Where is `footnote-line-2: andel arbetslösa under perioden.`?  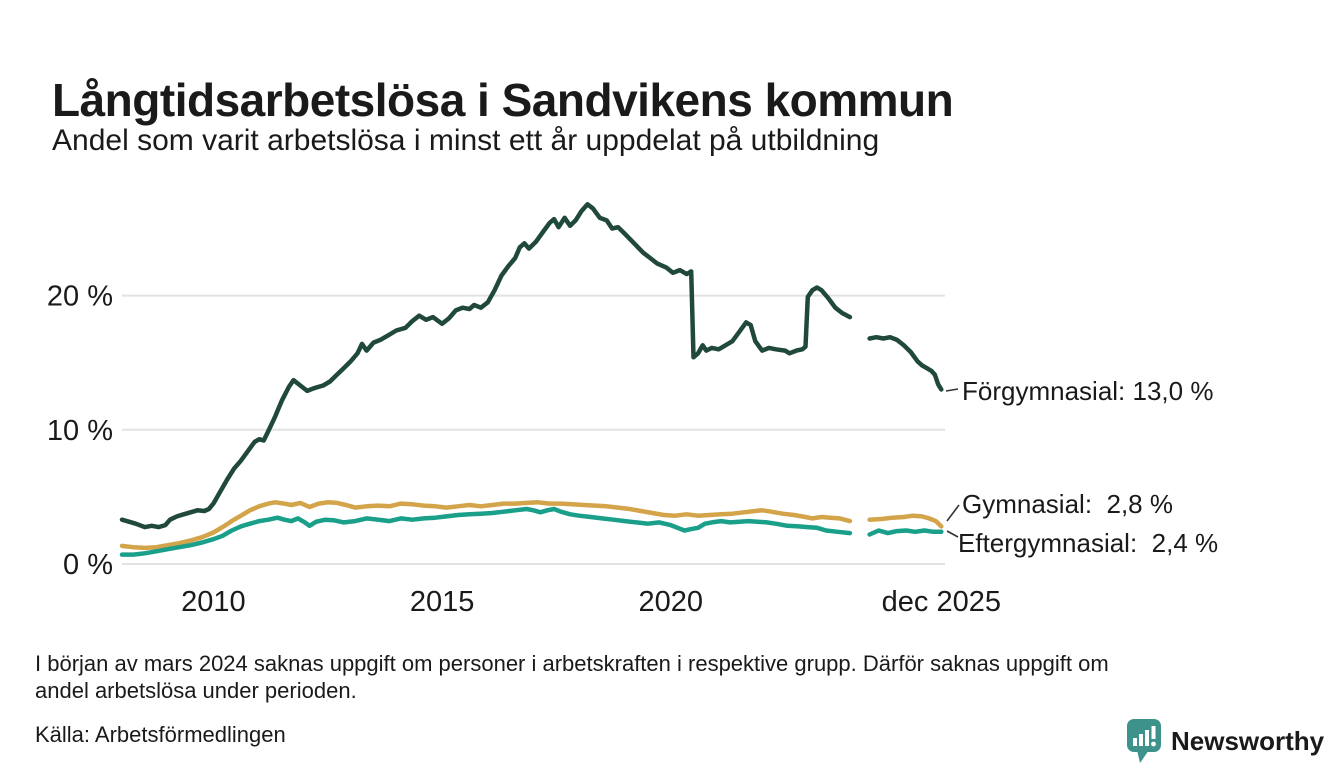 footnote-line-2: andel arbetslösa under perioden. is located at coordinates (196, 690).